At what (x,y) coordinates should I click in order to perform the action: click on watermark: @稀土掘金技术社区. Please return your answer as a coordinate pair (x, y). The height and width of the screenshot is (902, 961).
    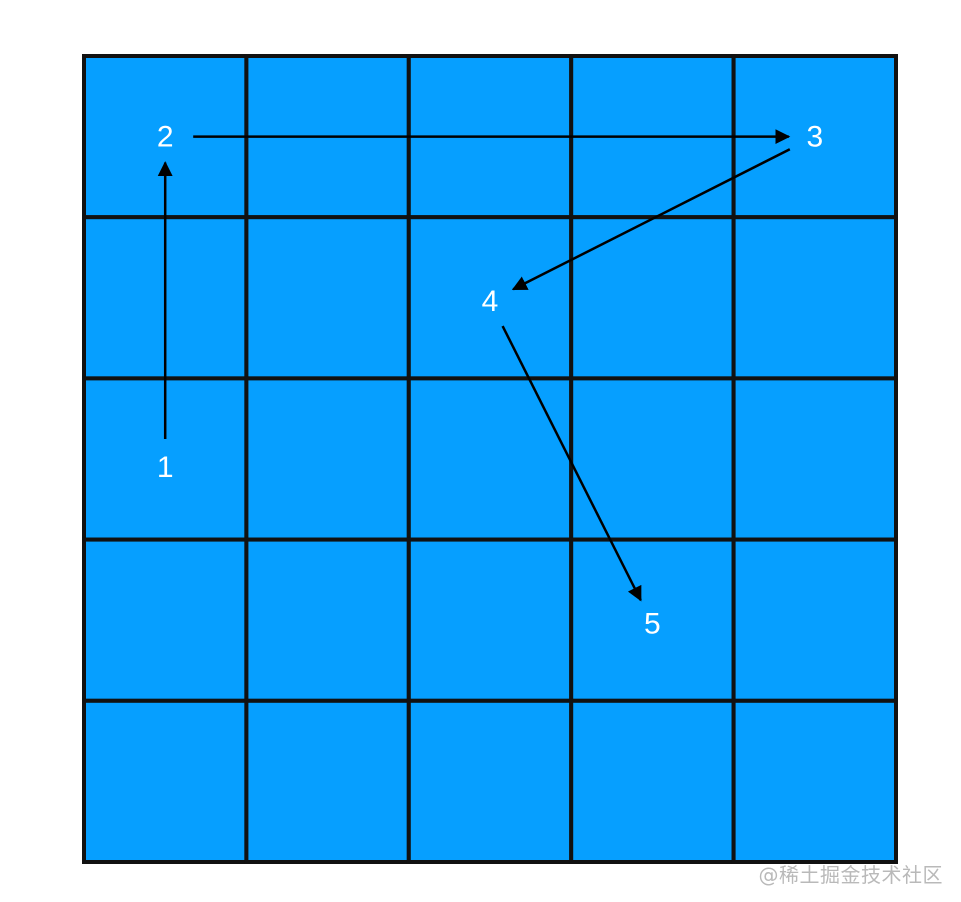
    Looking at the image, I should click on (850, 875).